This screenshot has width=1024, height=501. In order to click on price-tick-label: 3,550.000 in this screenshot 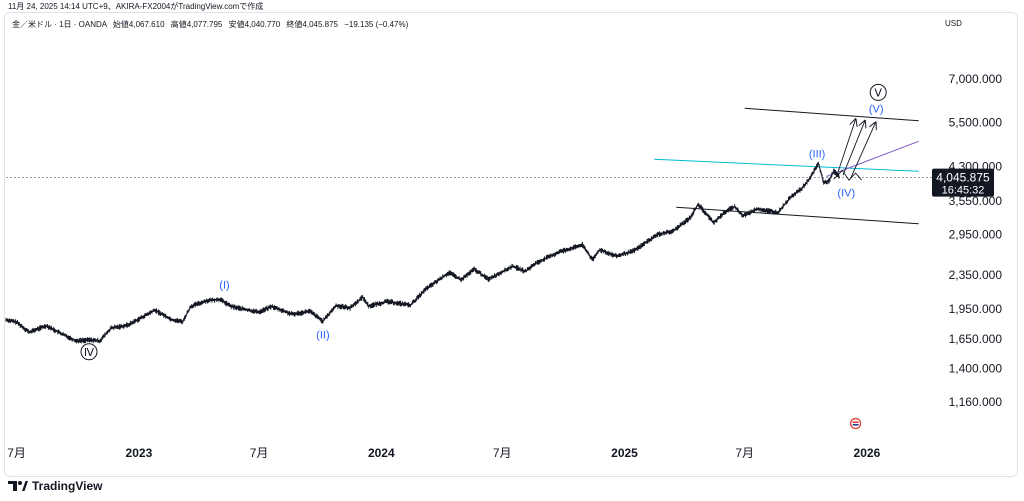, I will do `click(976, 201)`.